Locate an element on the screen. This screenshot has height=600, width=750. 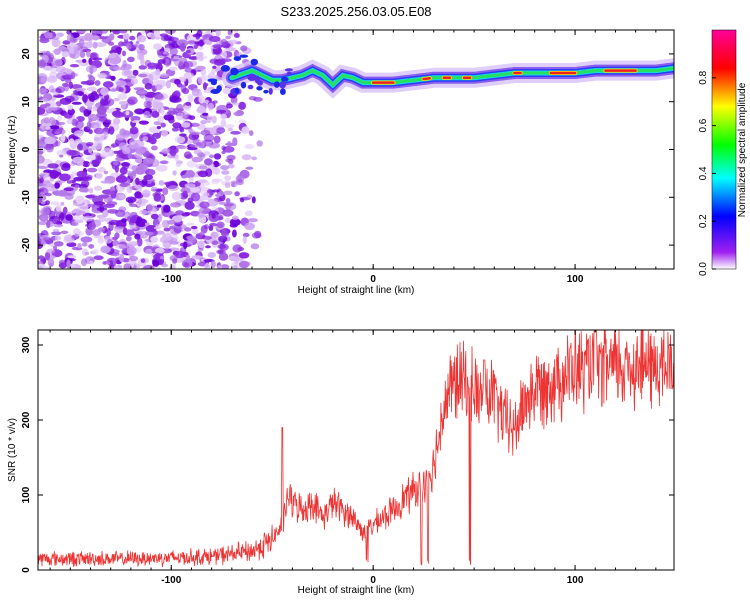
y-tick-label: -20 is located at coordinates (26, 244).